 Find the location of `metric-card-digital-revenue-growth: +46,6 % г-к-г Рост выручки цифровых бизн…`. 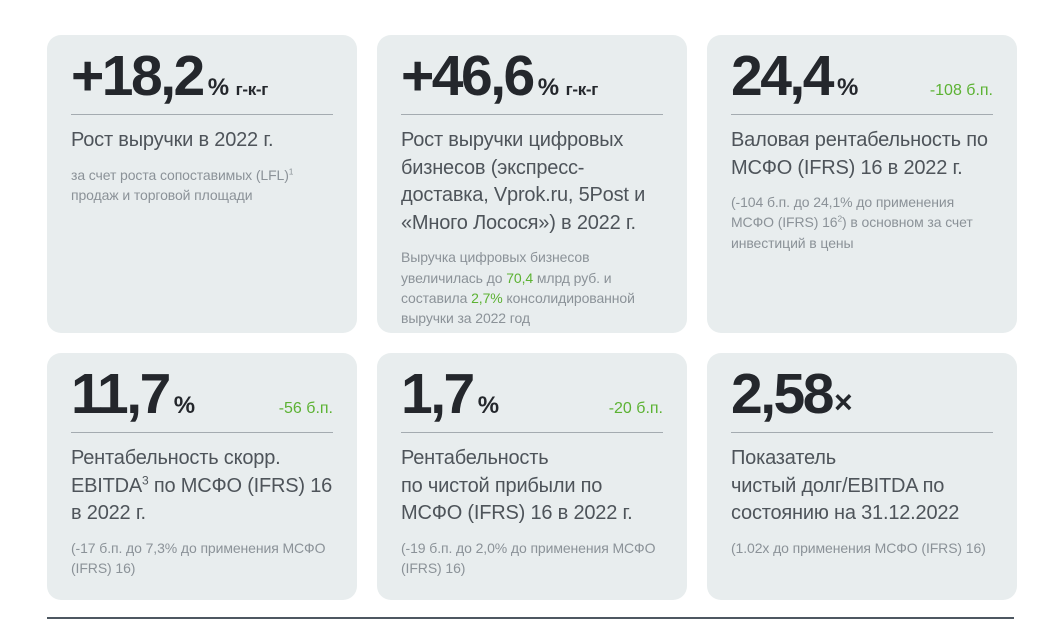

metric-card-digital-revenue-growth: +46,6 % г-к-г Рост выручки цифровых бизн… is located at coordinates (532, 184).